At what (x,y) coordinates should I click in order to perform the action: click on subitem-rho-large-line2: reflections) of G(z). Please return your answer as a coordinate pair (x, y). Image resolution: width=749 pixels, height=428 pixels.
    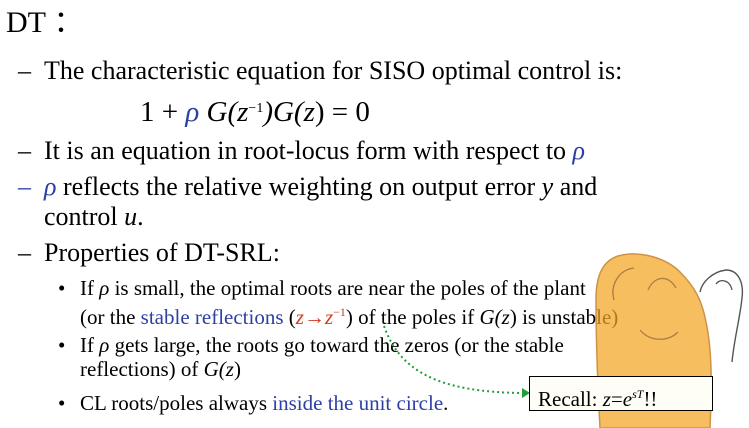
    Looking at the image, I should click on (160, 369).